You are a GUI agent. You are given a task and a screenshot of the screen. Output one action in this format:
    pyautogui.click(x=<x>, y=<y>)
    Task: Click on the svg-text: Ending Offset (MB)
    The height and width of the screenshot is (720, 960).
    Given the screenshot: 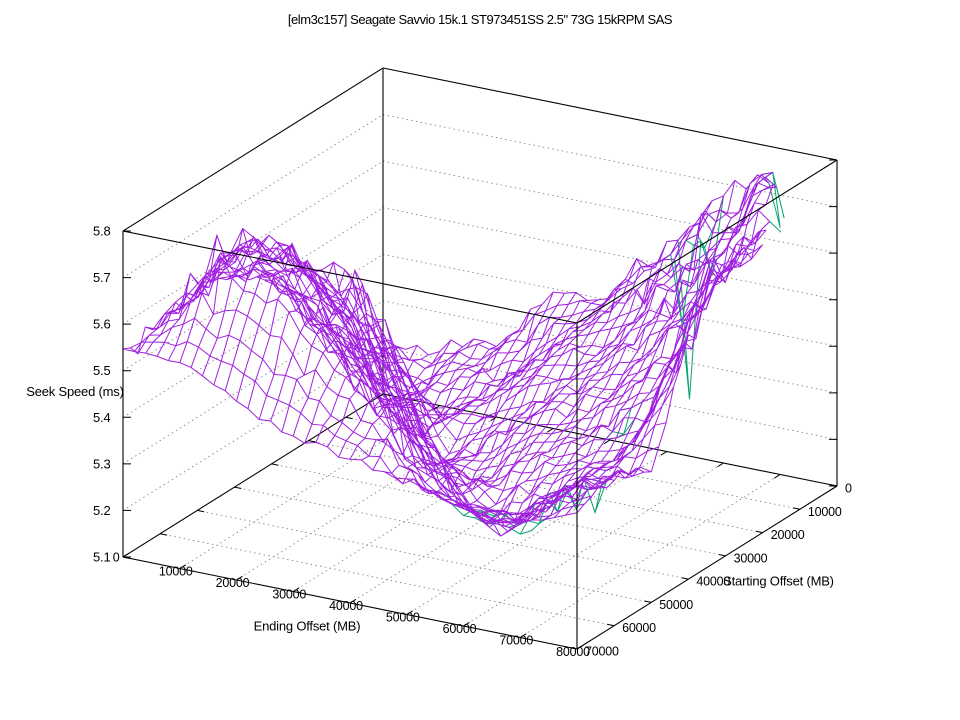 What is the action you would take?
    pyautogui.click(x=307, y=626)
    